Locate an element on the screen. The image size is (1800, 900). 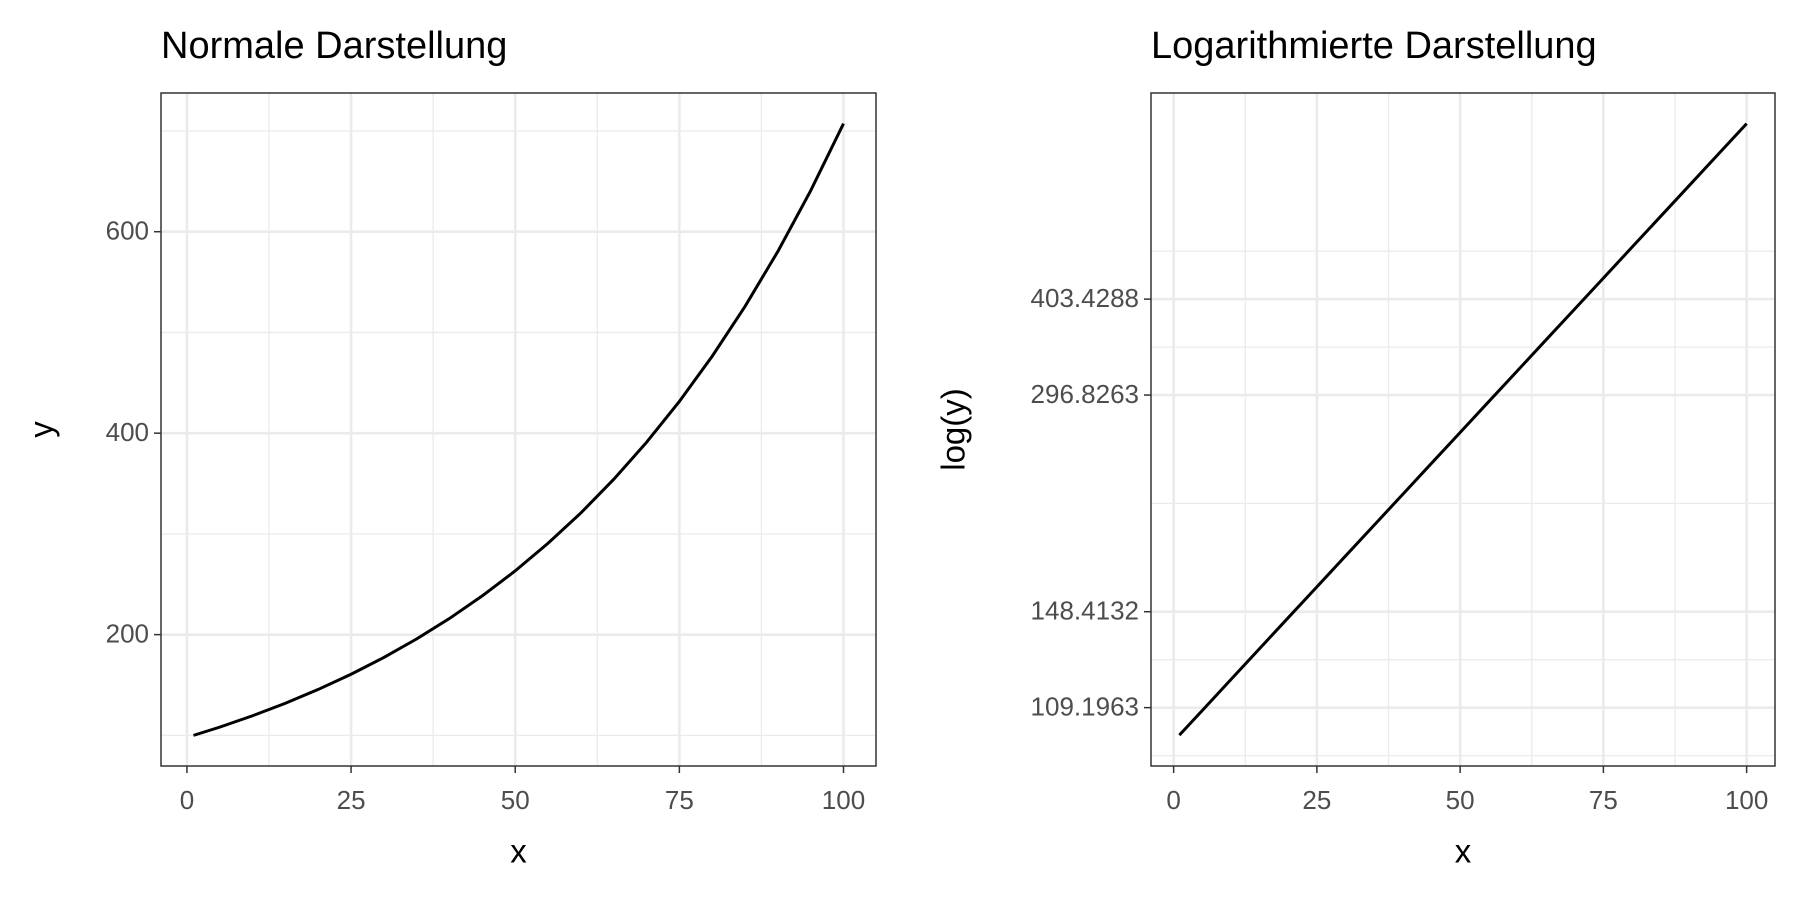
y-tick-label: 296.8263 is located at coordinates (1085, 394).